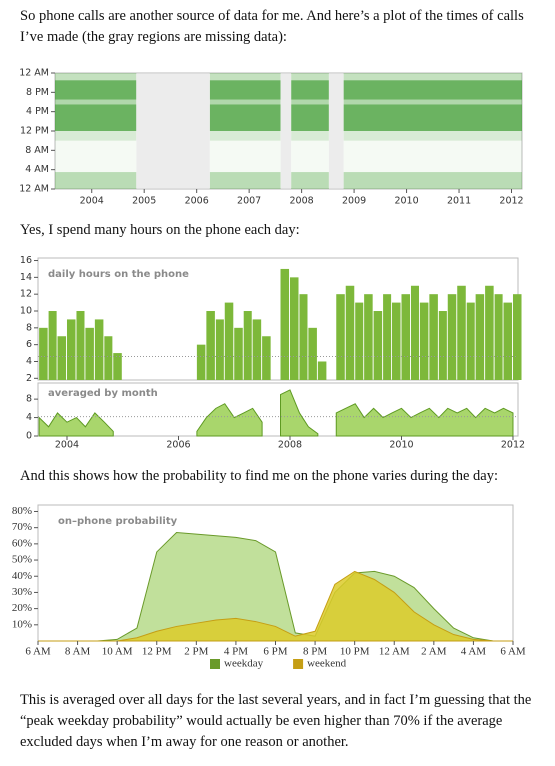  What do you see at coordinates (355, 652) in the screenshot?
I see `x-tick-label: 10 PM` at bounding box center [355, 652].